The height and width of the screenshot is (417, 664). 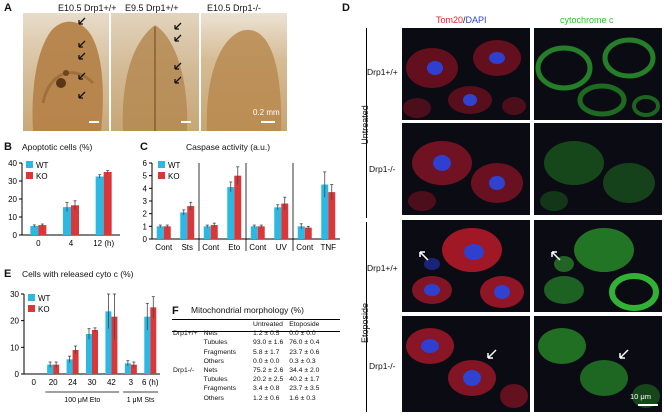 I want to click on y-tick-label: 20, so click(x=12, y=199).